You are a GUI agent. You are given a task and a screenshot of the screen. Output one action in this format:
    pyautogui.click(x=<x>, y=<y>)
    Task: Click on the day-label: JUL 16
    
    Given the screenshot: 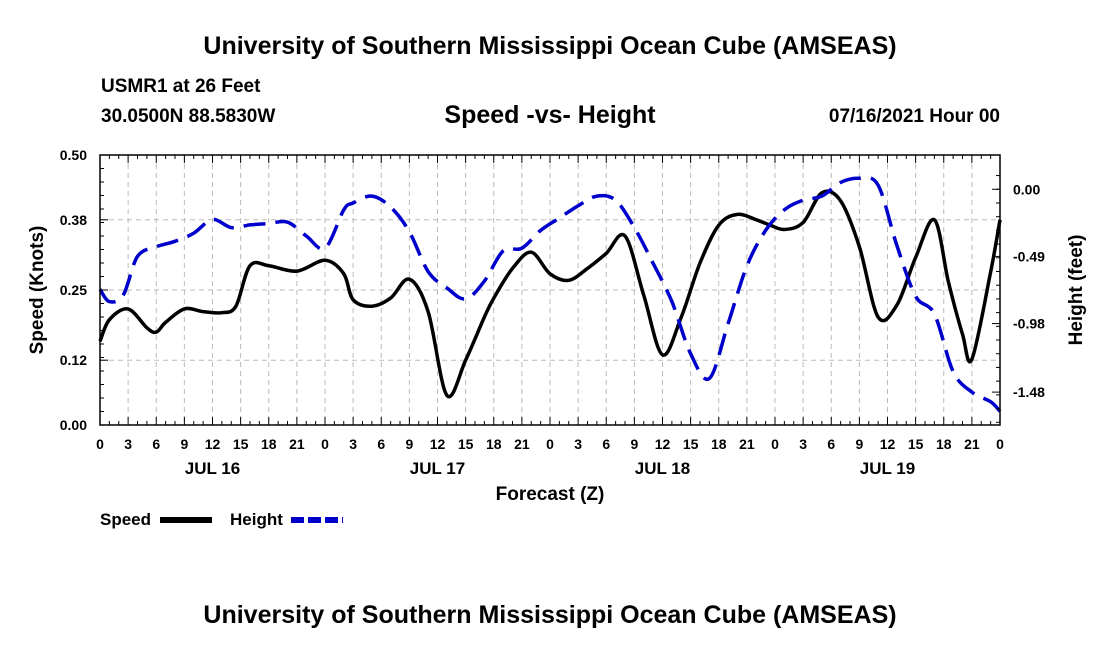 What is the action you would take?
    pyautogui.click(x=212, y=468)
    